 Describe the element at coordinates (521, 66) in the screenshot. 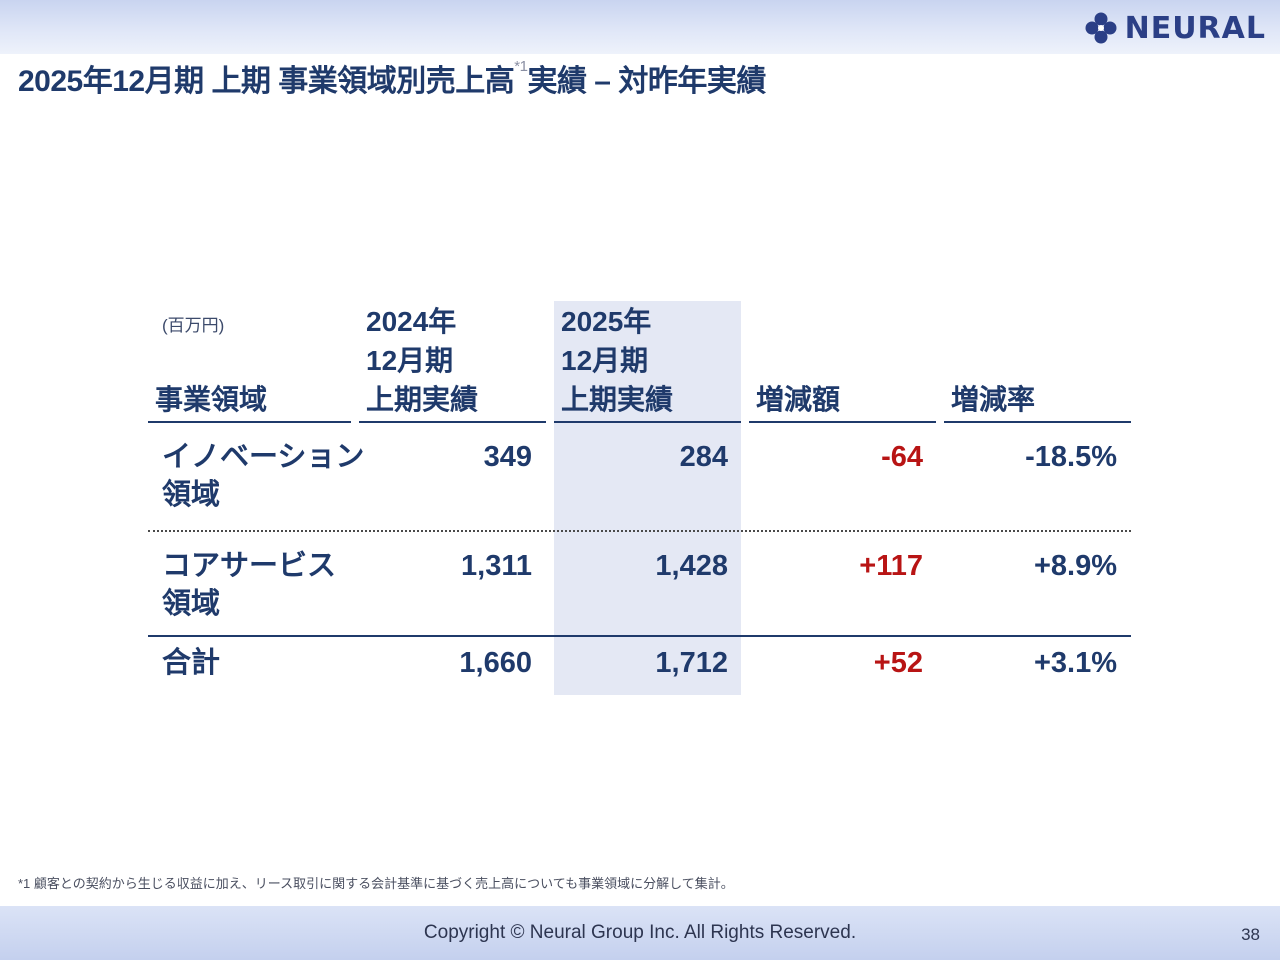

I see `title-footnote-marker: *1` at that location.